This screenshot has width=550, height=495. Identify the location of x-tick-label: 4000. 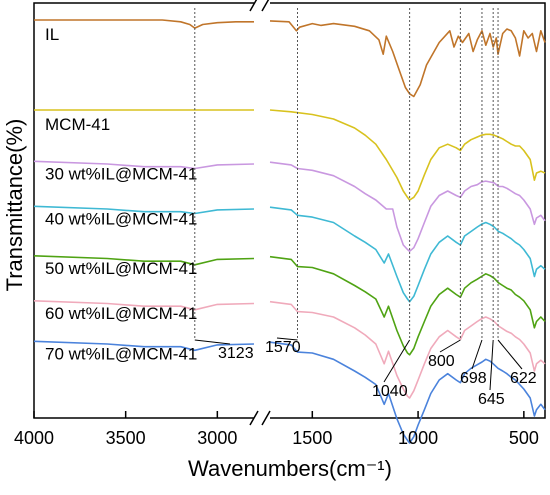
(34, 438).